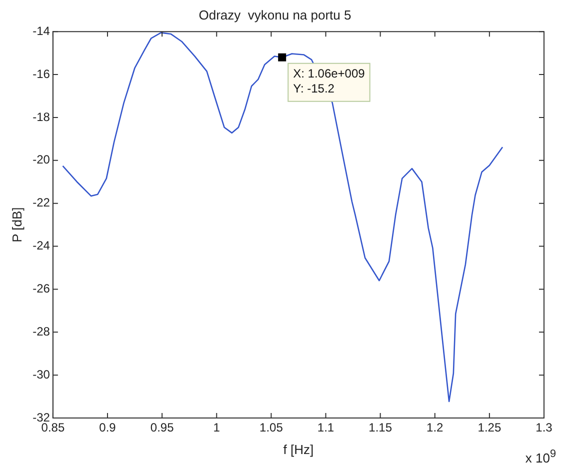  Describe the element at coordinates (162, 427) in the screenshot. I see `x-tick-label: 0.95` at that location.